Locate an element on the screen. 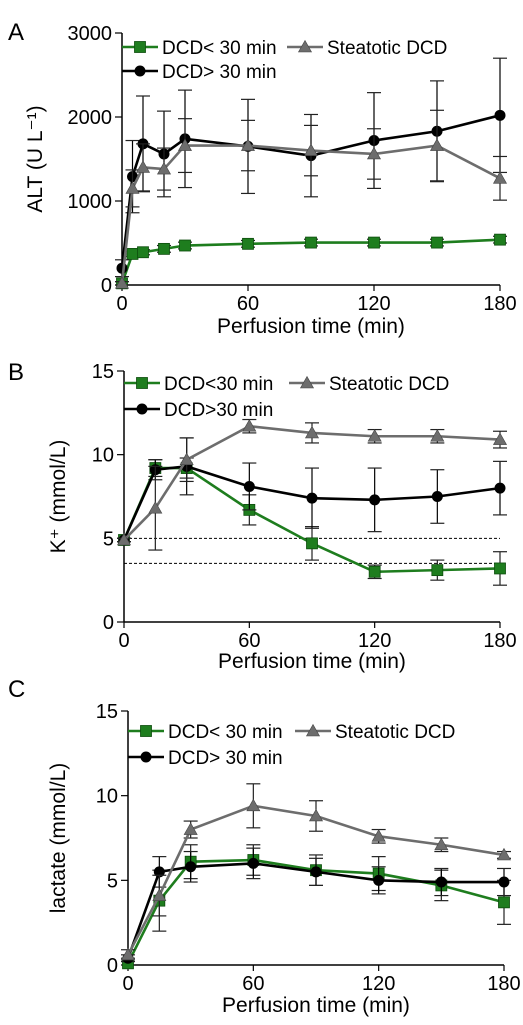  y-axis-label: ALT (U L⁻¹) is located at coordinates (35, 158).